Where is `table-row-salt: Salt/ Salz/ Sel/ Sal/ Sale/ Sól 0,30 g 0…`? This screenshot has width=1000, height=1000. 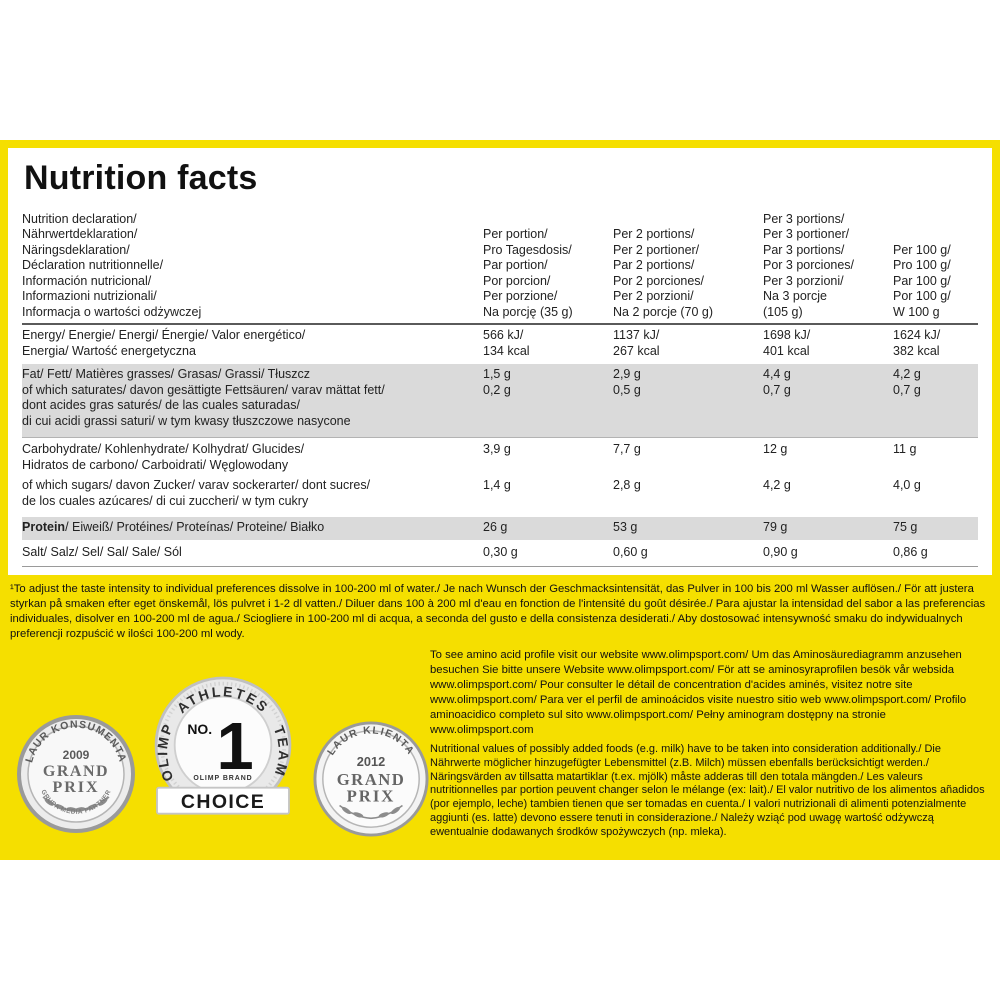 table-row-salt: Salt/ Salz/ Sel/ Sal/ Sale/ Sól 0,30 g 0… is located at coordinates (500, 553).